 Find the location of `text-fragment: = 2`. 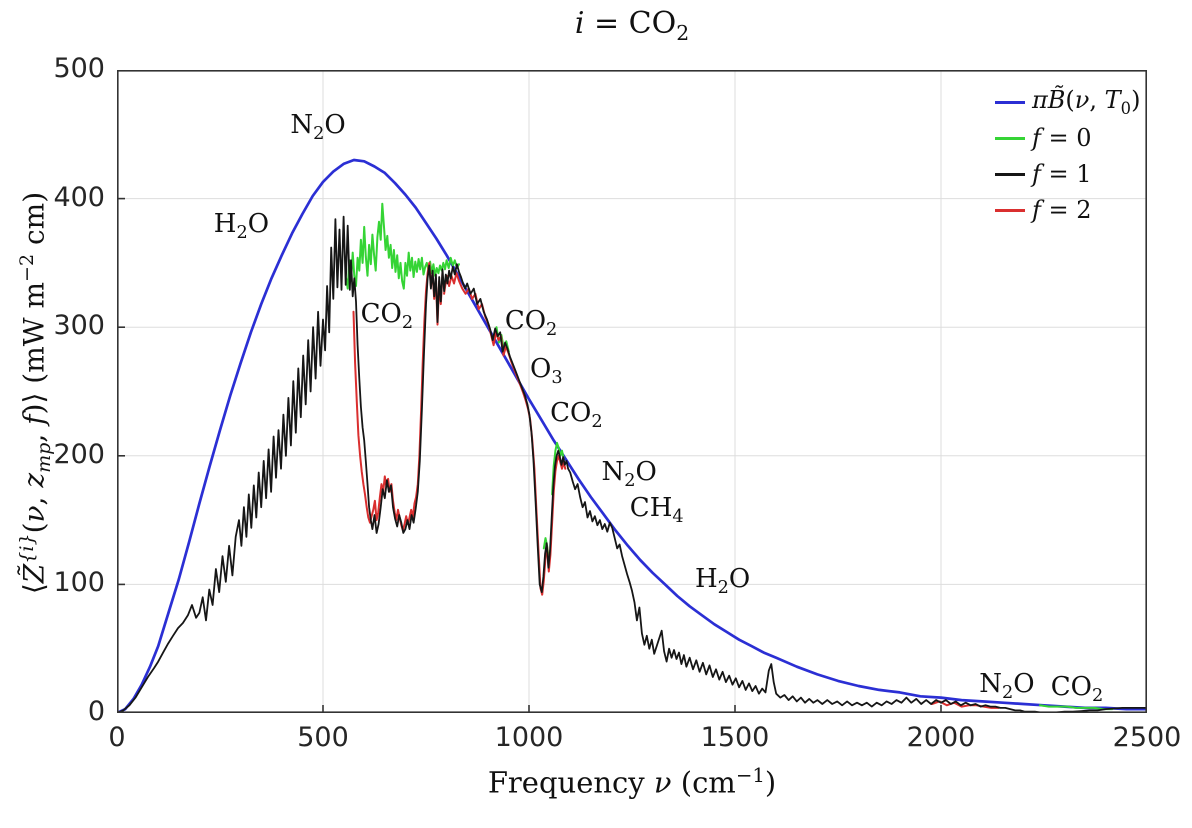

text-fragment: = 2 is located at coordinates (1066, 210).